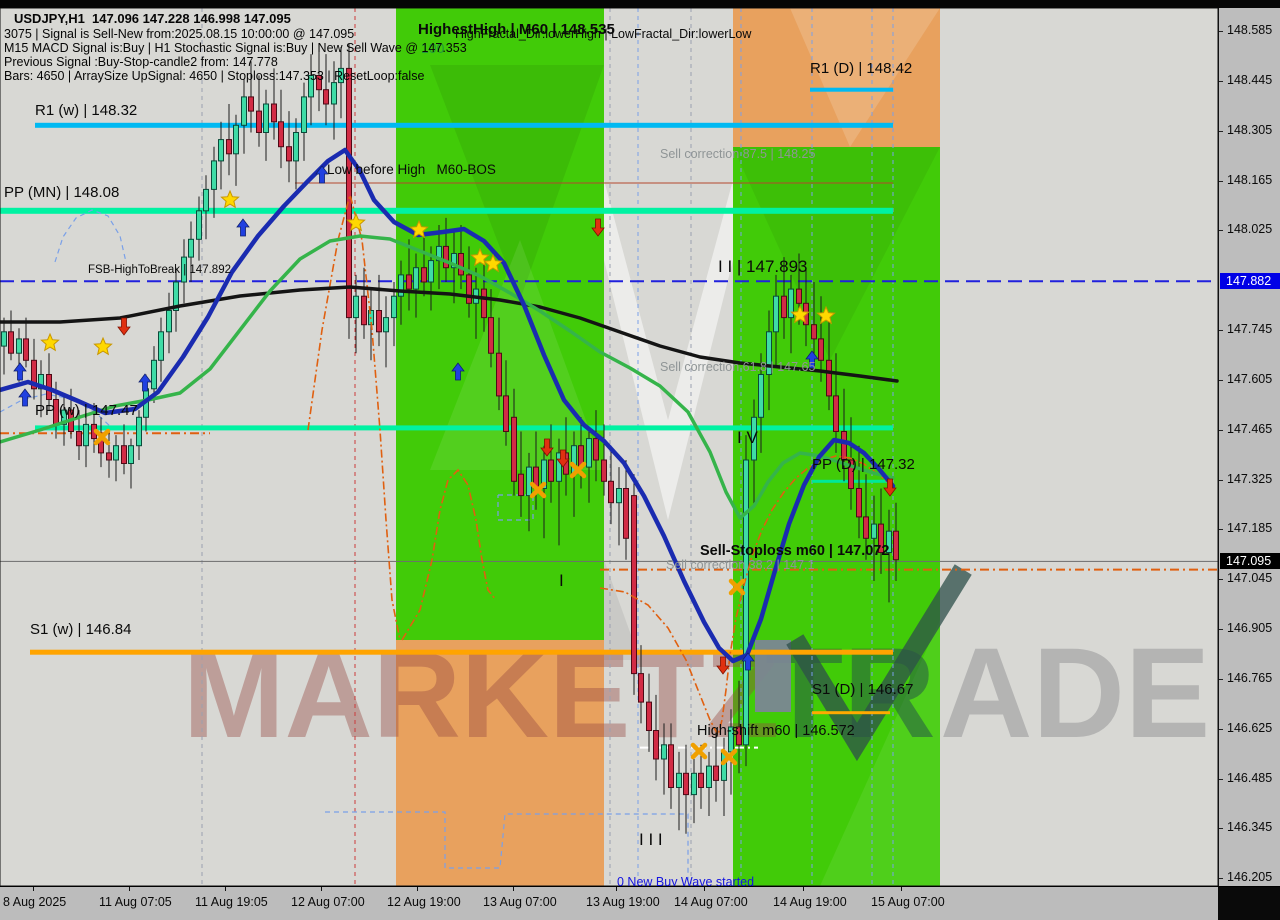  Describe the element at coordinates (464, 428) in the screenshot. I see `pp-weekly-line` at that location.